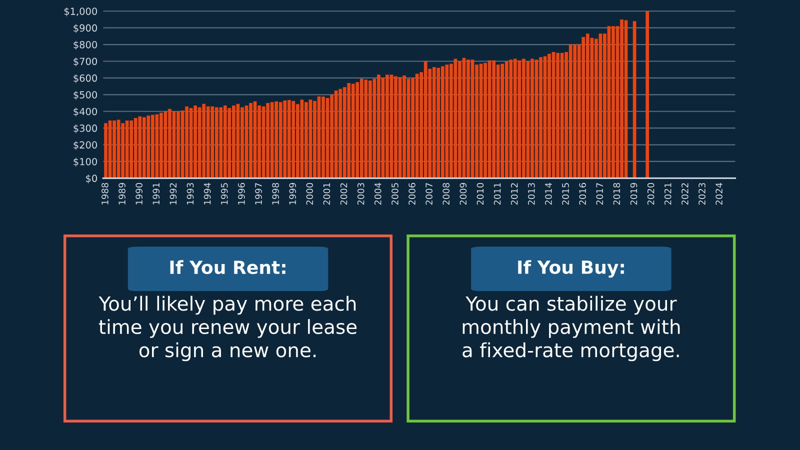 The height and width of the screenshot is (450, 800). Describe the element at coordinates (139, 193) in the screenshot. I see `x-tick-label: 1990` at that location.